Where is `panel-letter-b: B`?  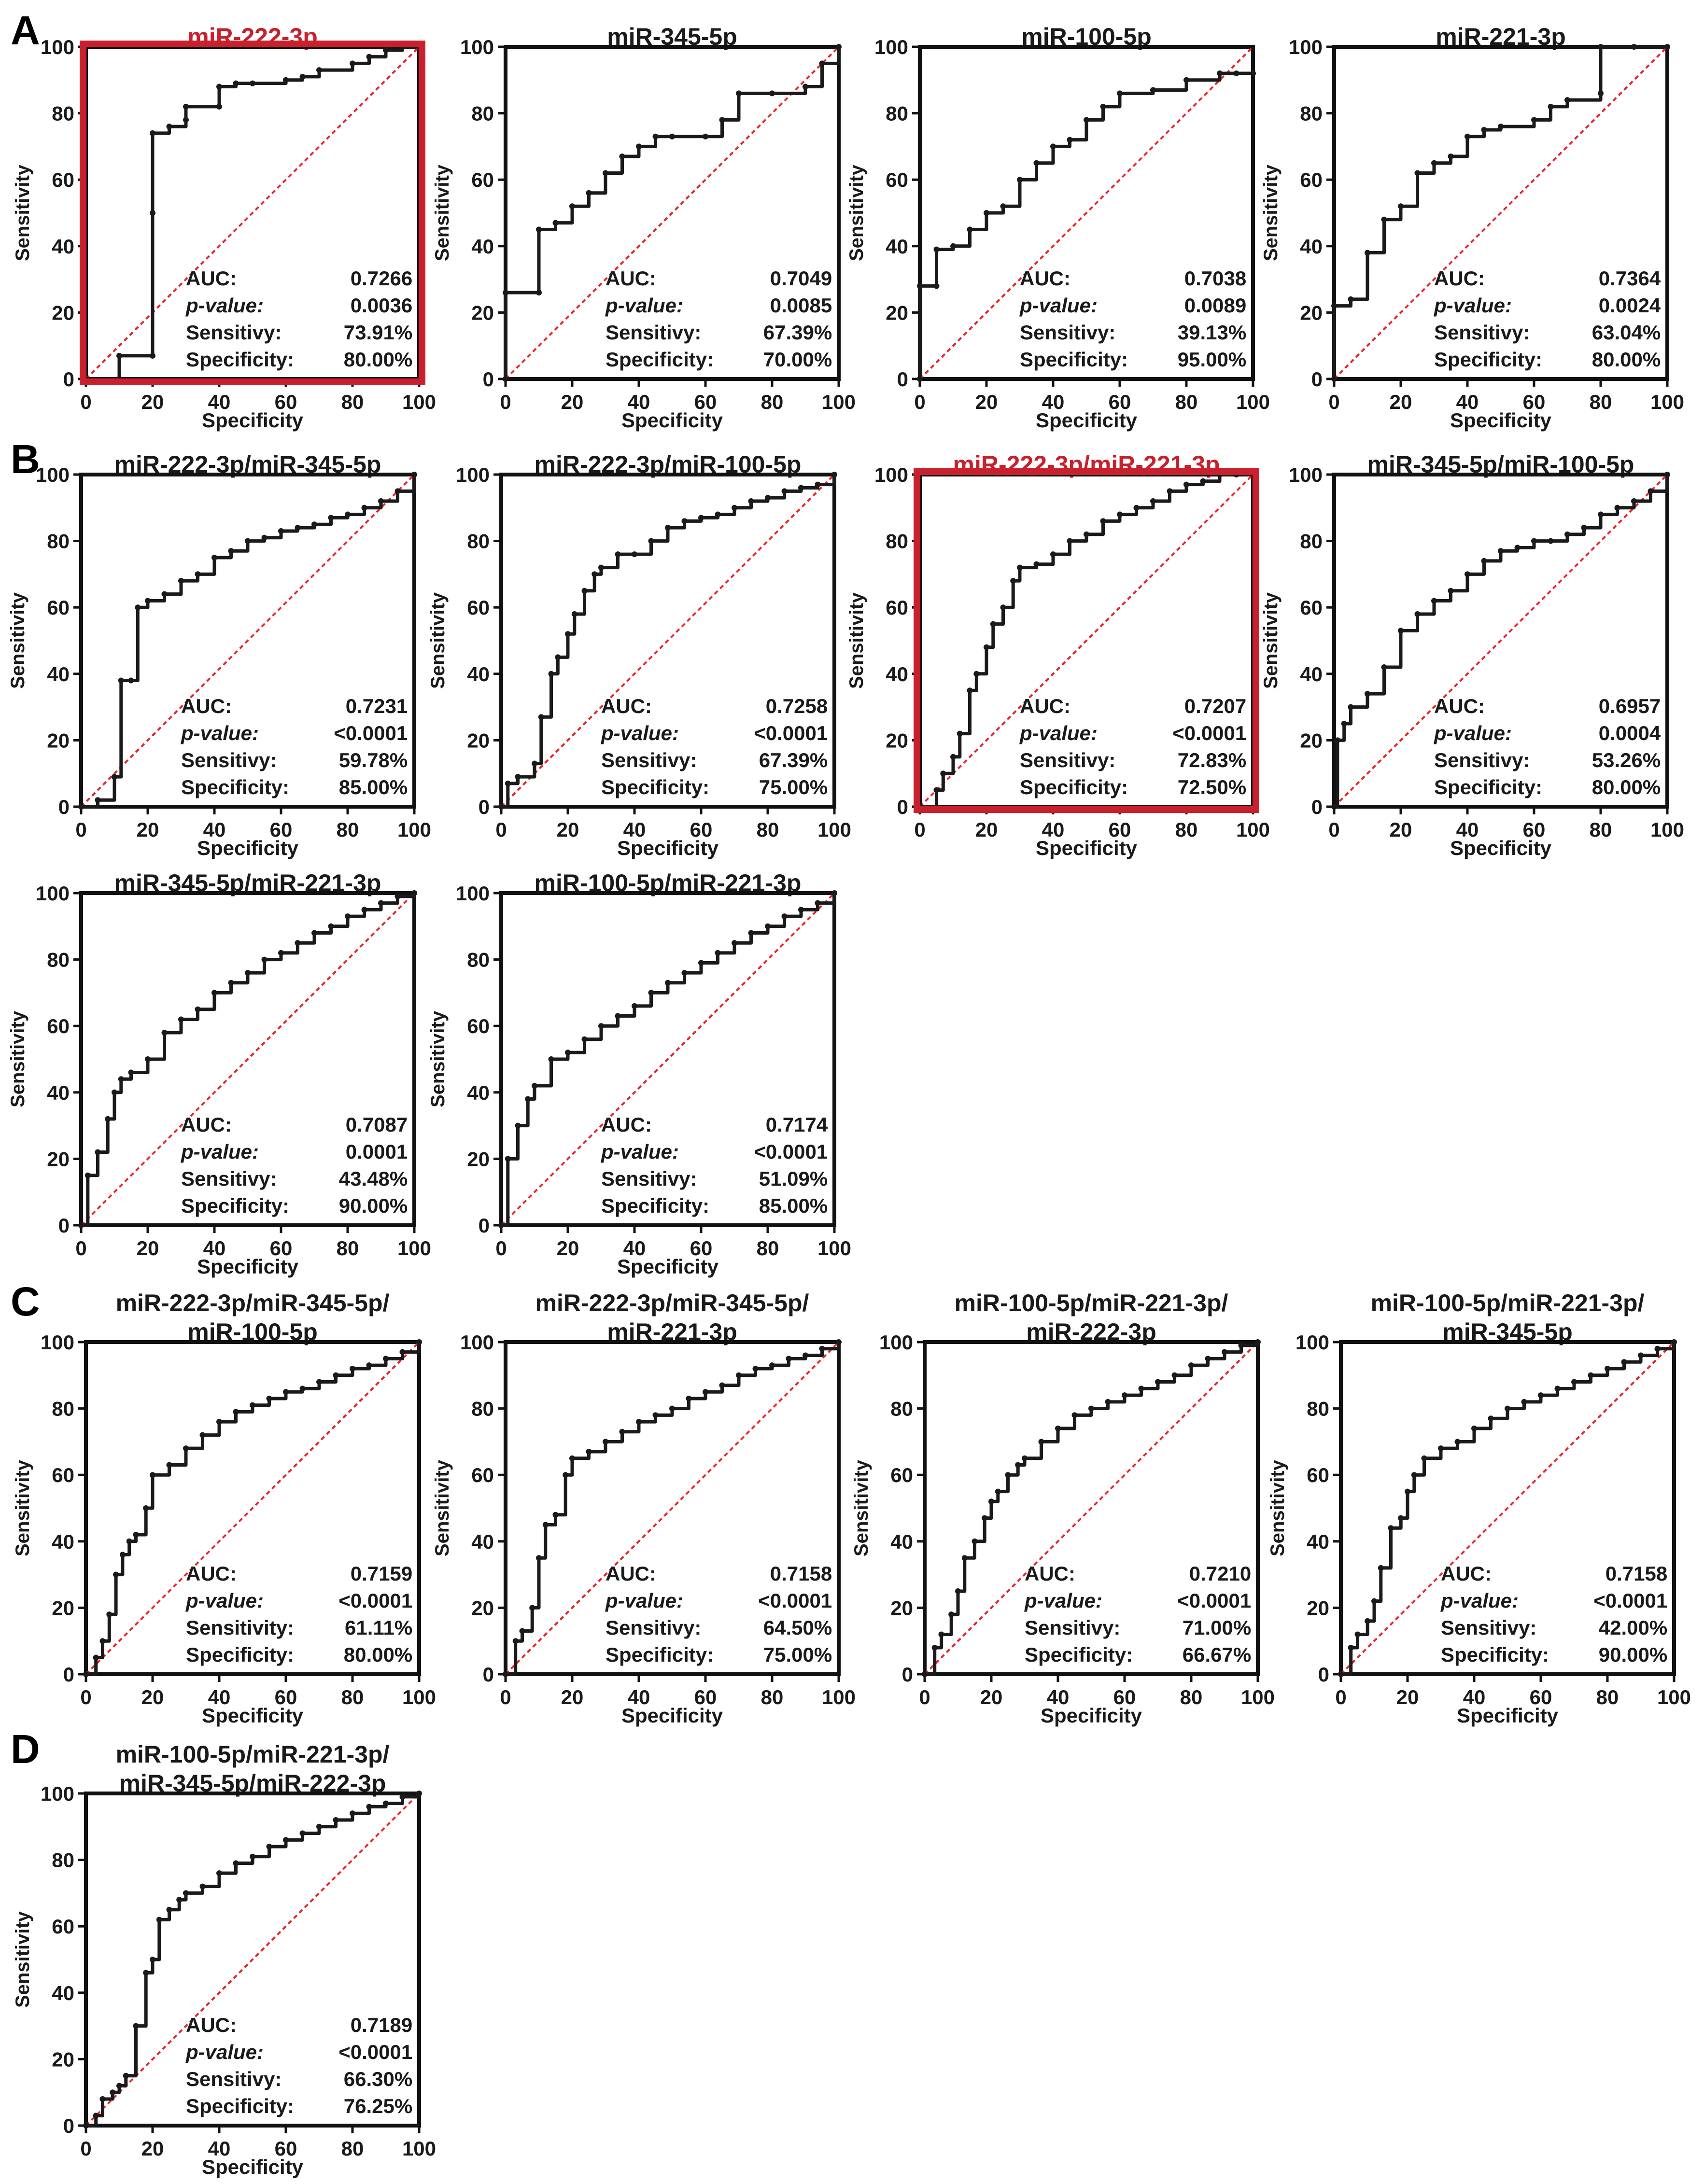
panel-letter-b: B is located at coordinates (25, 459).